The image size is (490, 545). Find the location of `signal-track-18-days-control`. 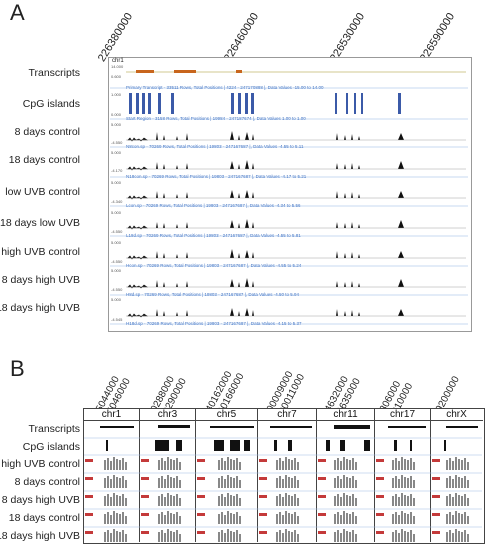

signal-track-18-days-control is located at coordinates (296, 165).